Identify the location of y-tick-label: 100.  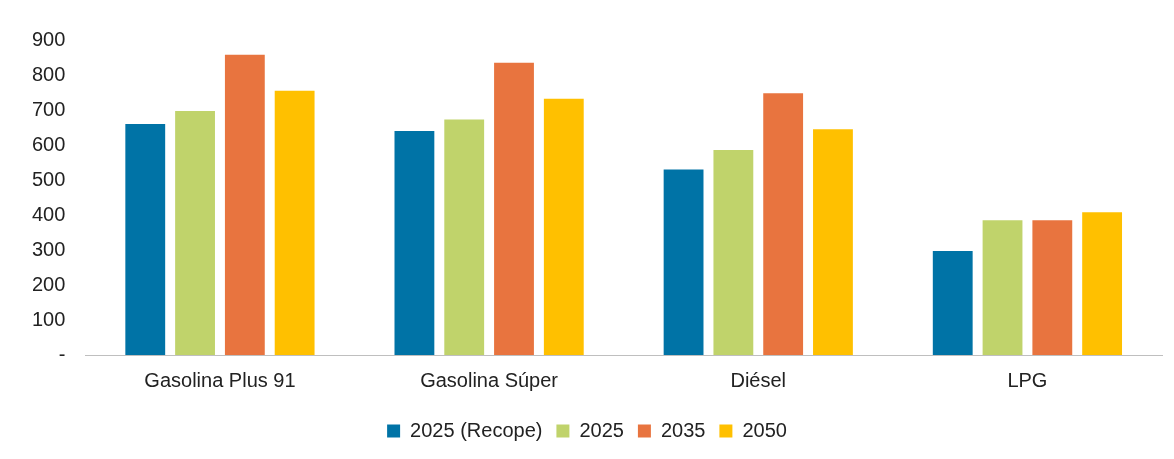
(48, 318).